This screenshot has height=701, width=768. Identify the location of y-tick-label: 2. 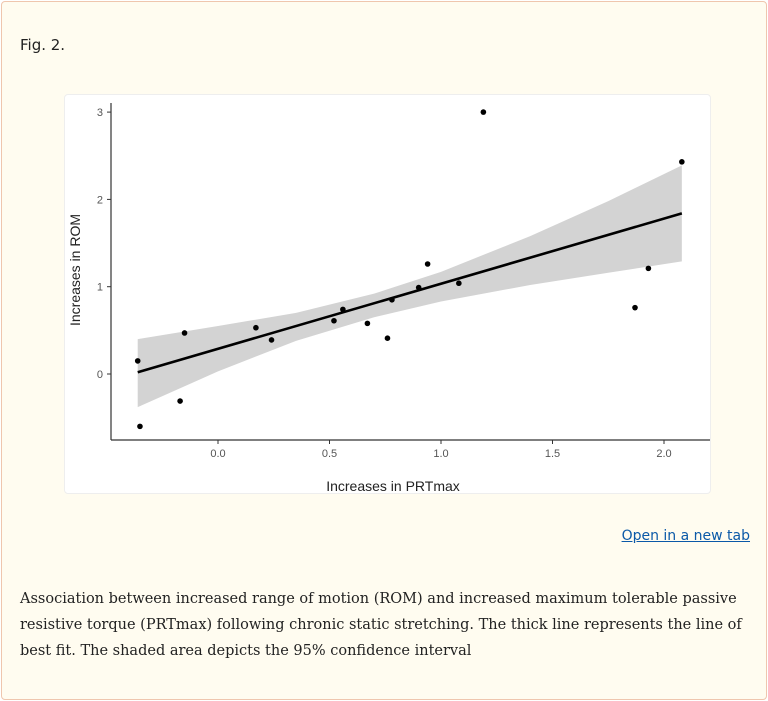
(100, 200).